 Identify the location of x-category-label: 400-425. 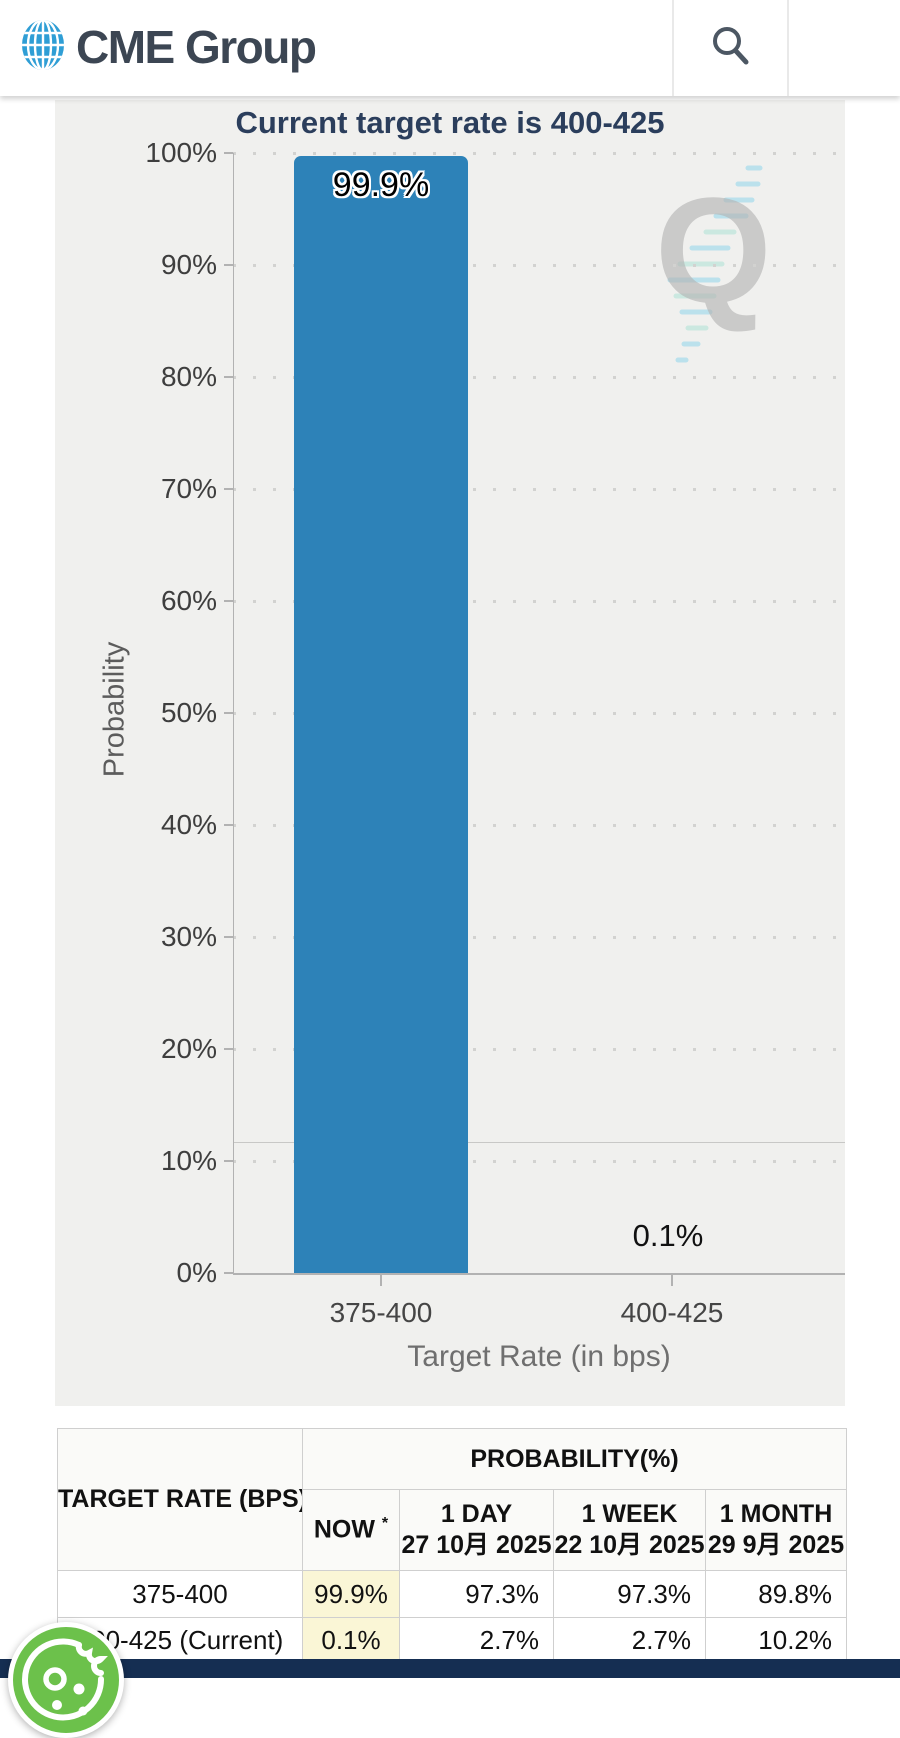
(672, 1312).